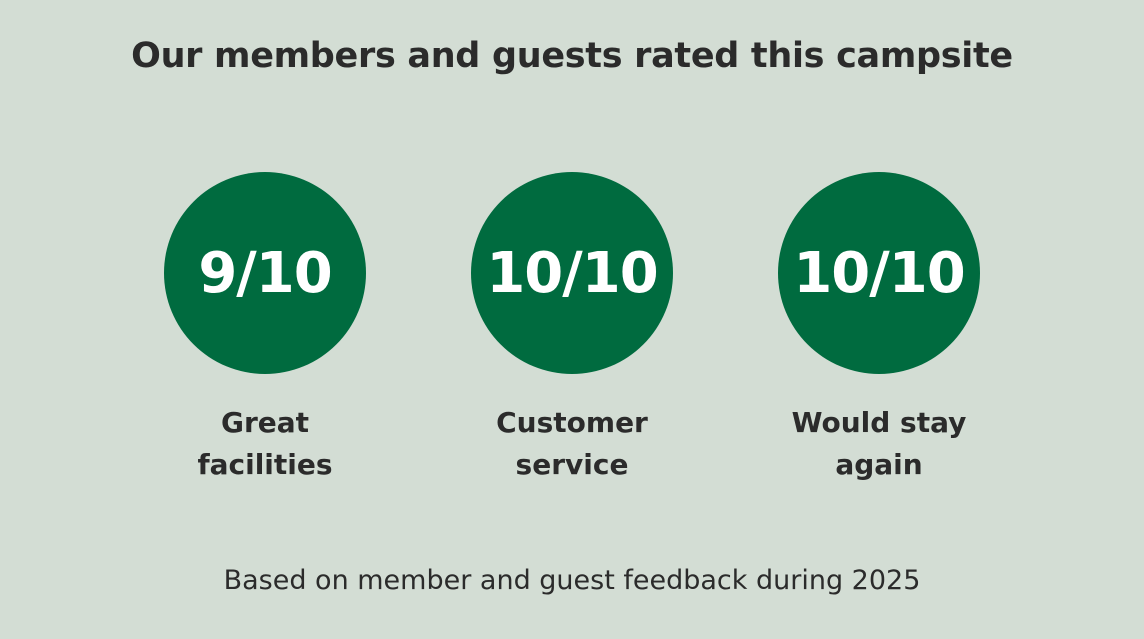 The width and height of the screenshot is (1144, 639). I want to click on rating-item: 10/10 Customer service, so click(572, 329).